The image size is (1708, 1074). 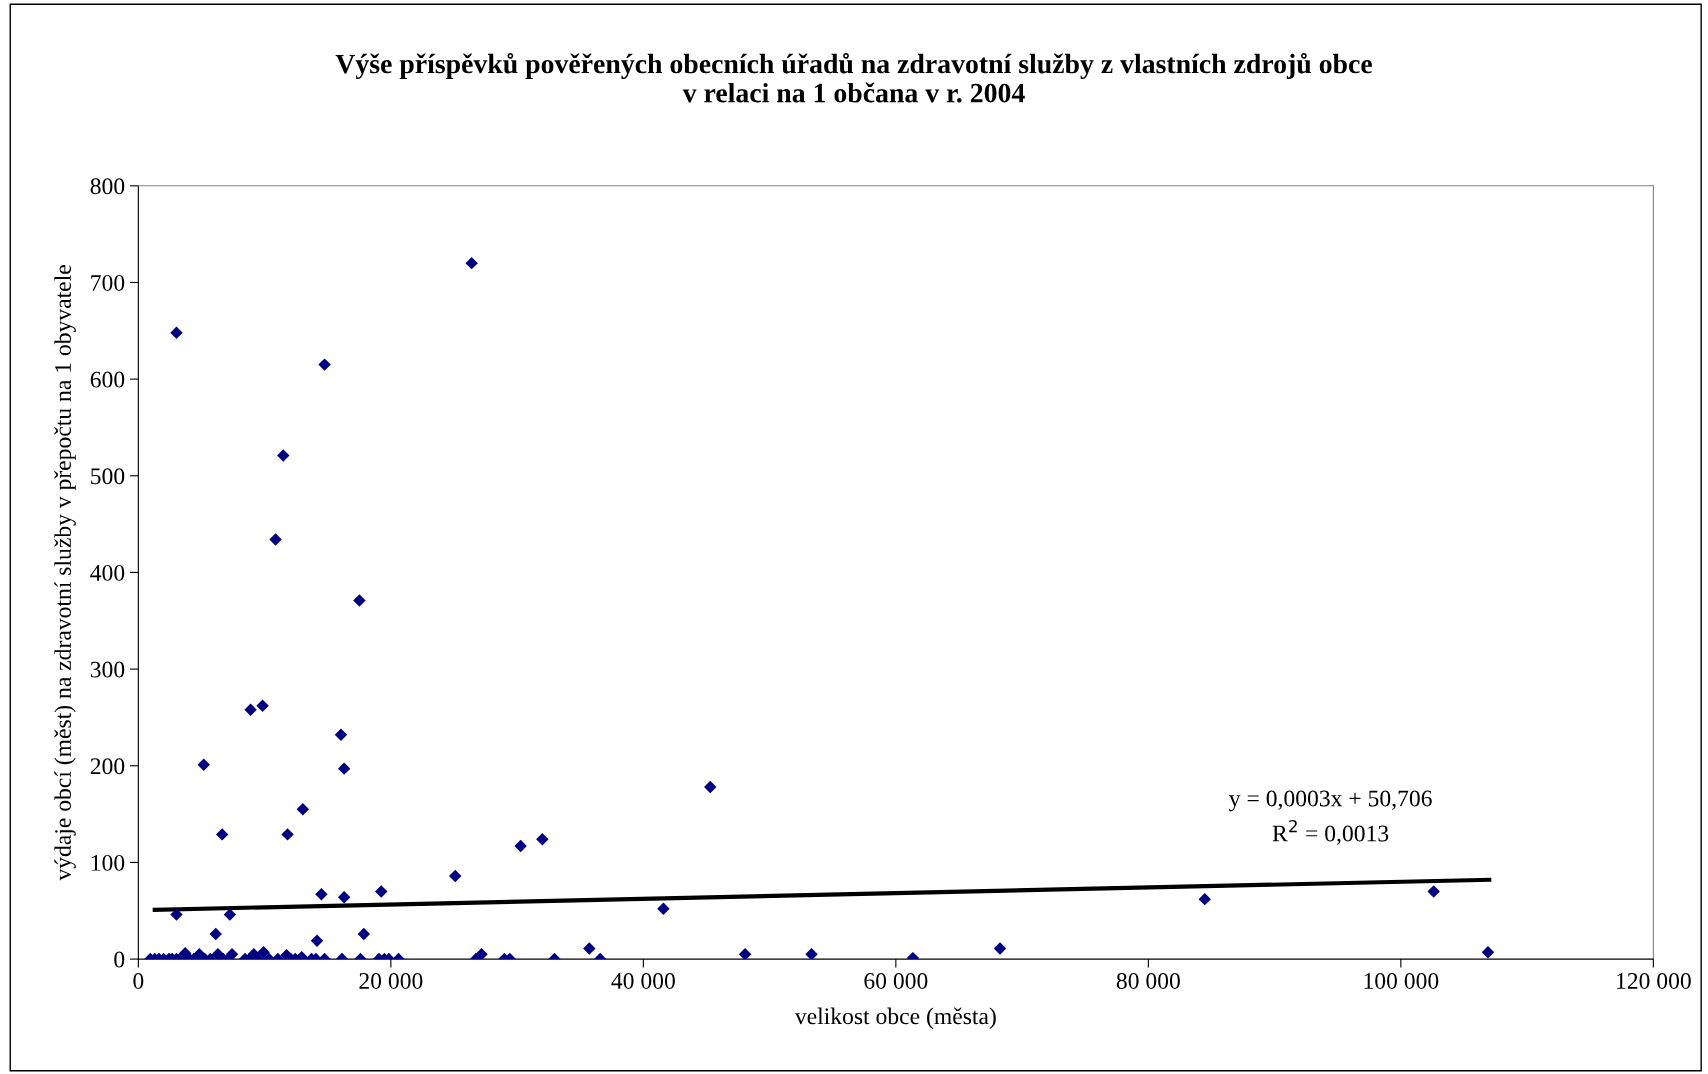 I want to click on x-tick-label: 80 000, so click(x=1148, y=980).